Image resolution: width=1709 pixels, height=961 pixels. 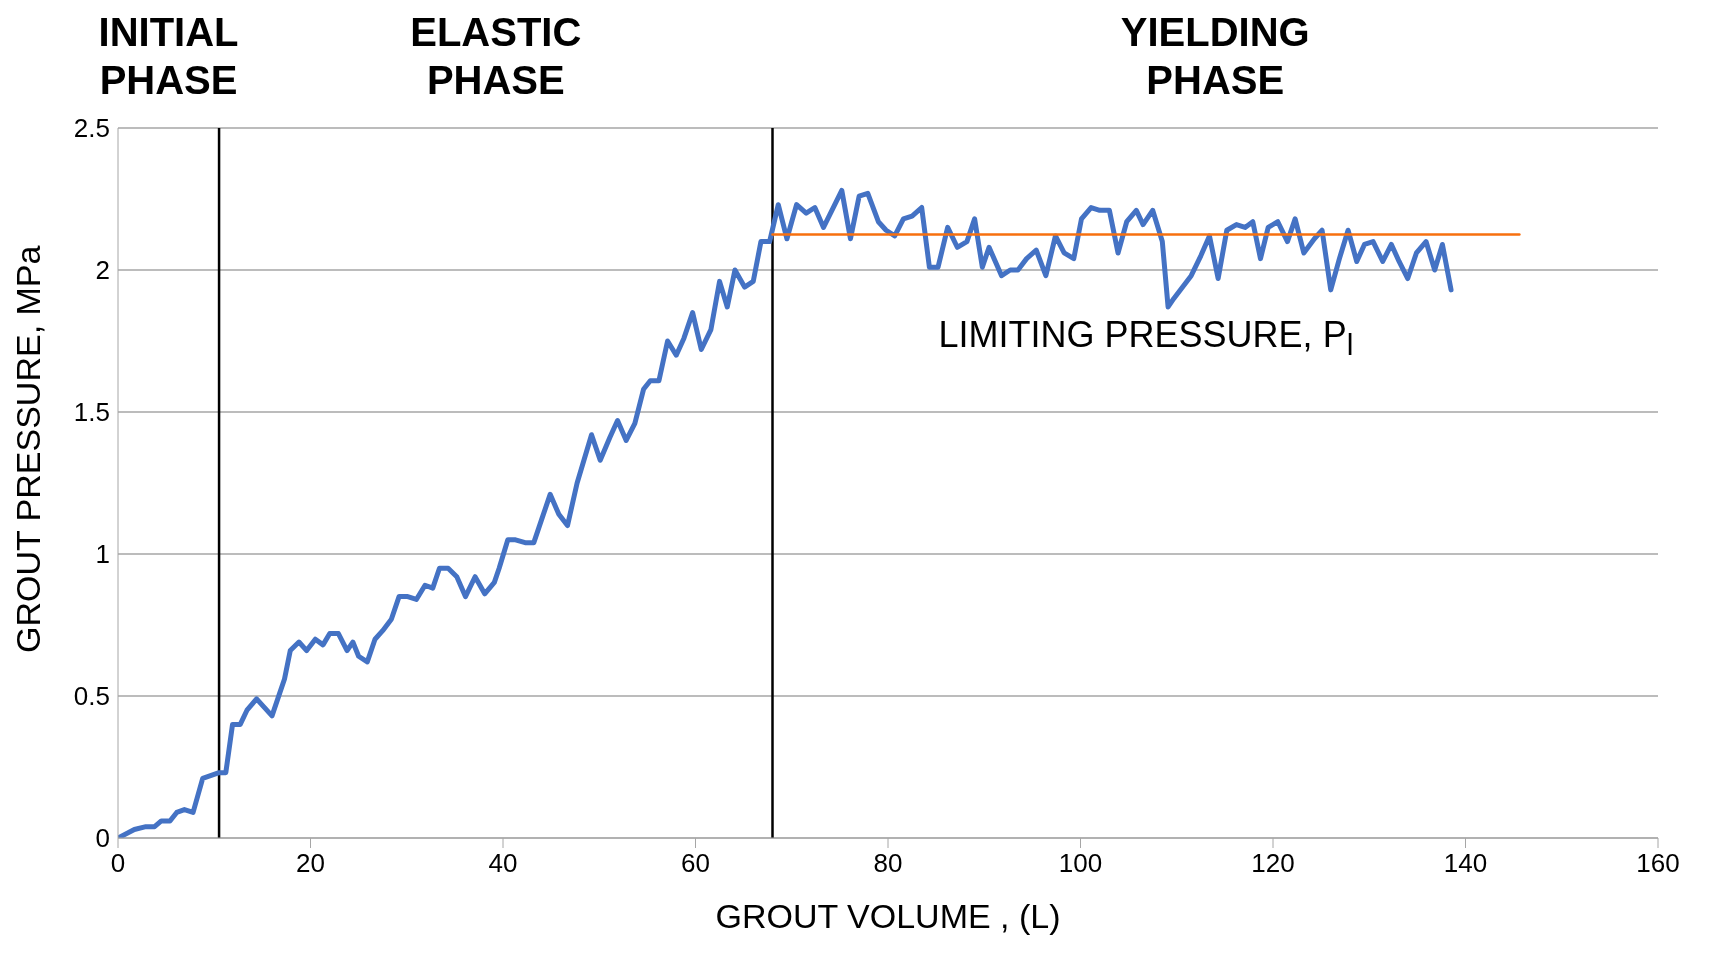 I want to click on x-tick-label: 80, so click(x=888, y=863).